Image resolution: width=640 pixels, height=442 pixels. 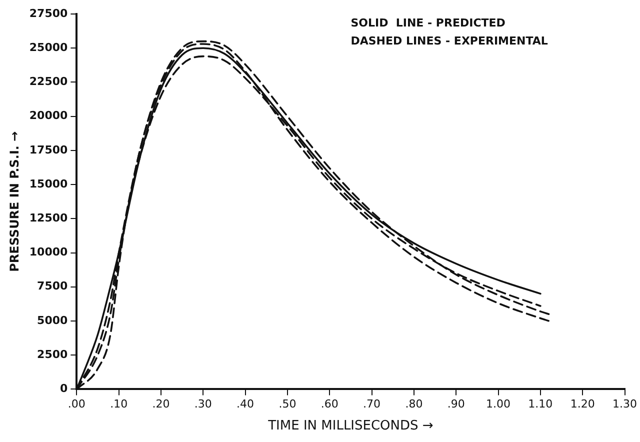 I want to click on y-tick-label: 27500, so click(x=48, y=13).